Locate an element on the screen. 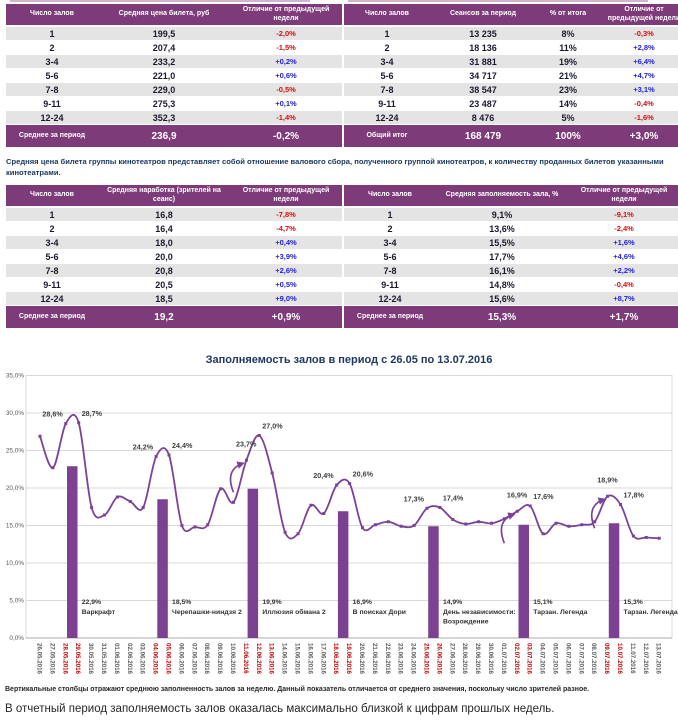 This screenshot has height=725, width=678. y-tick-label: 5,0% is located at coordinates (16, 601).